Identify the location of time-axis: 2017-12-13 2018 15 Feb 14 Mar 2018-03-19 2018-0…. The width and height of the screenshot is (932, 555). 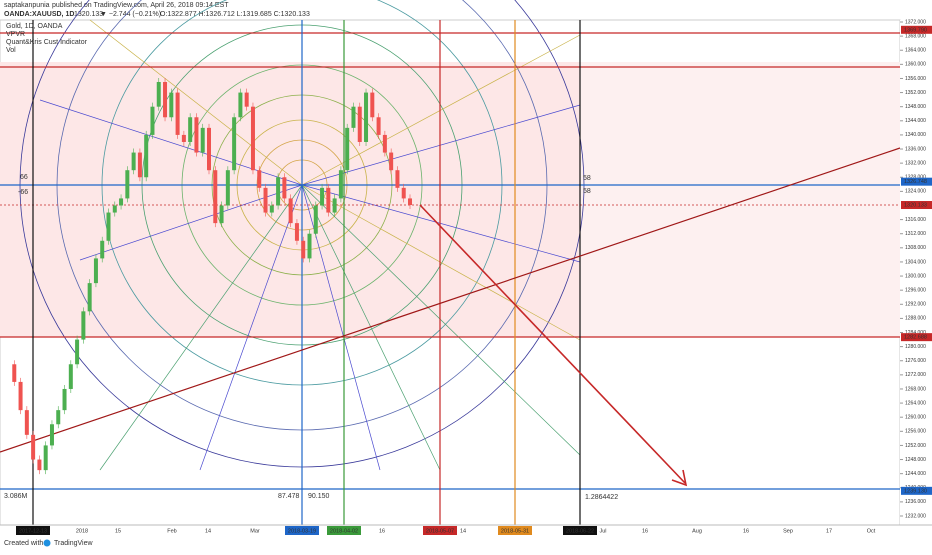
(466, 529).